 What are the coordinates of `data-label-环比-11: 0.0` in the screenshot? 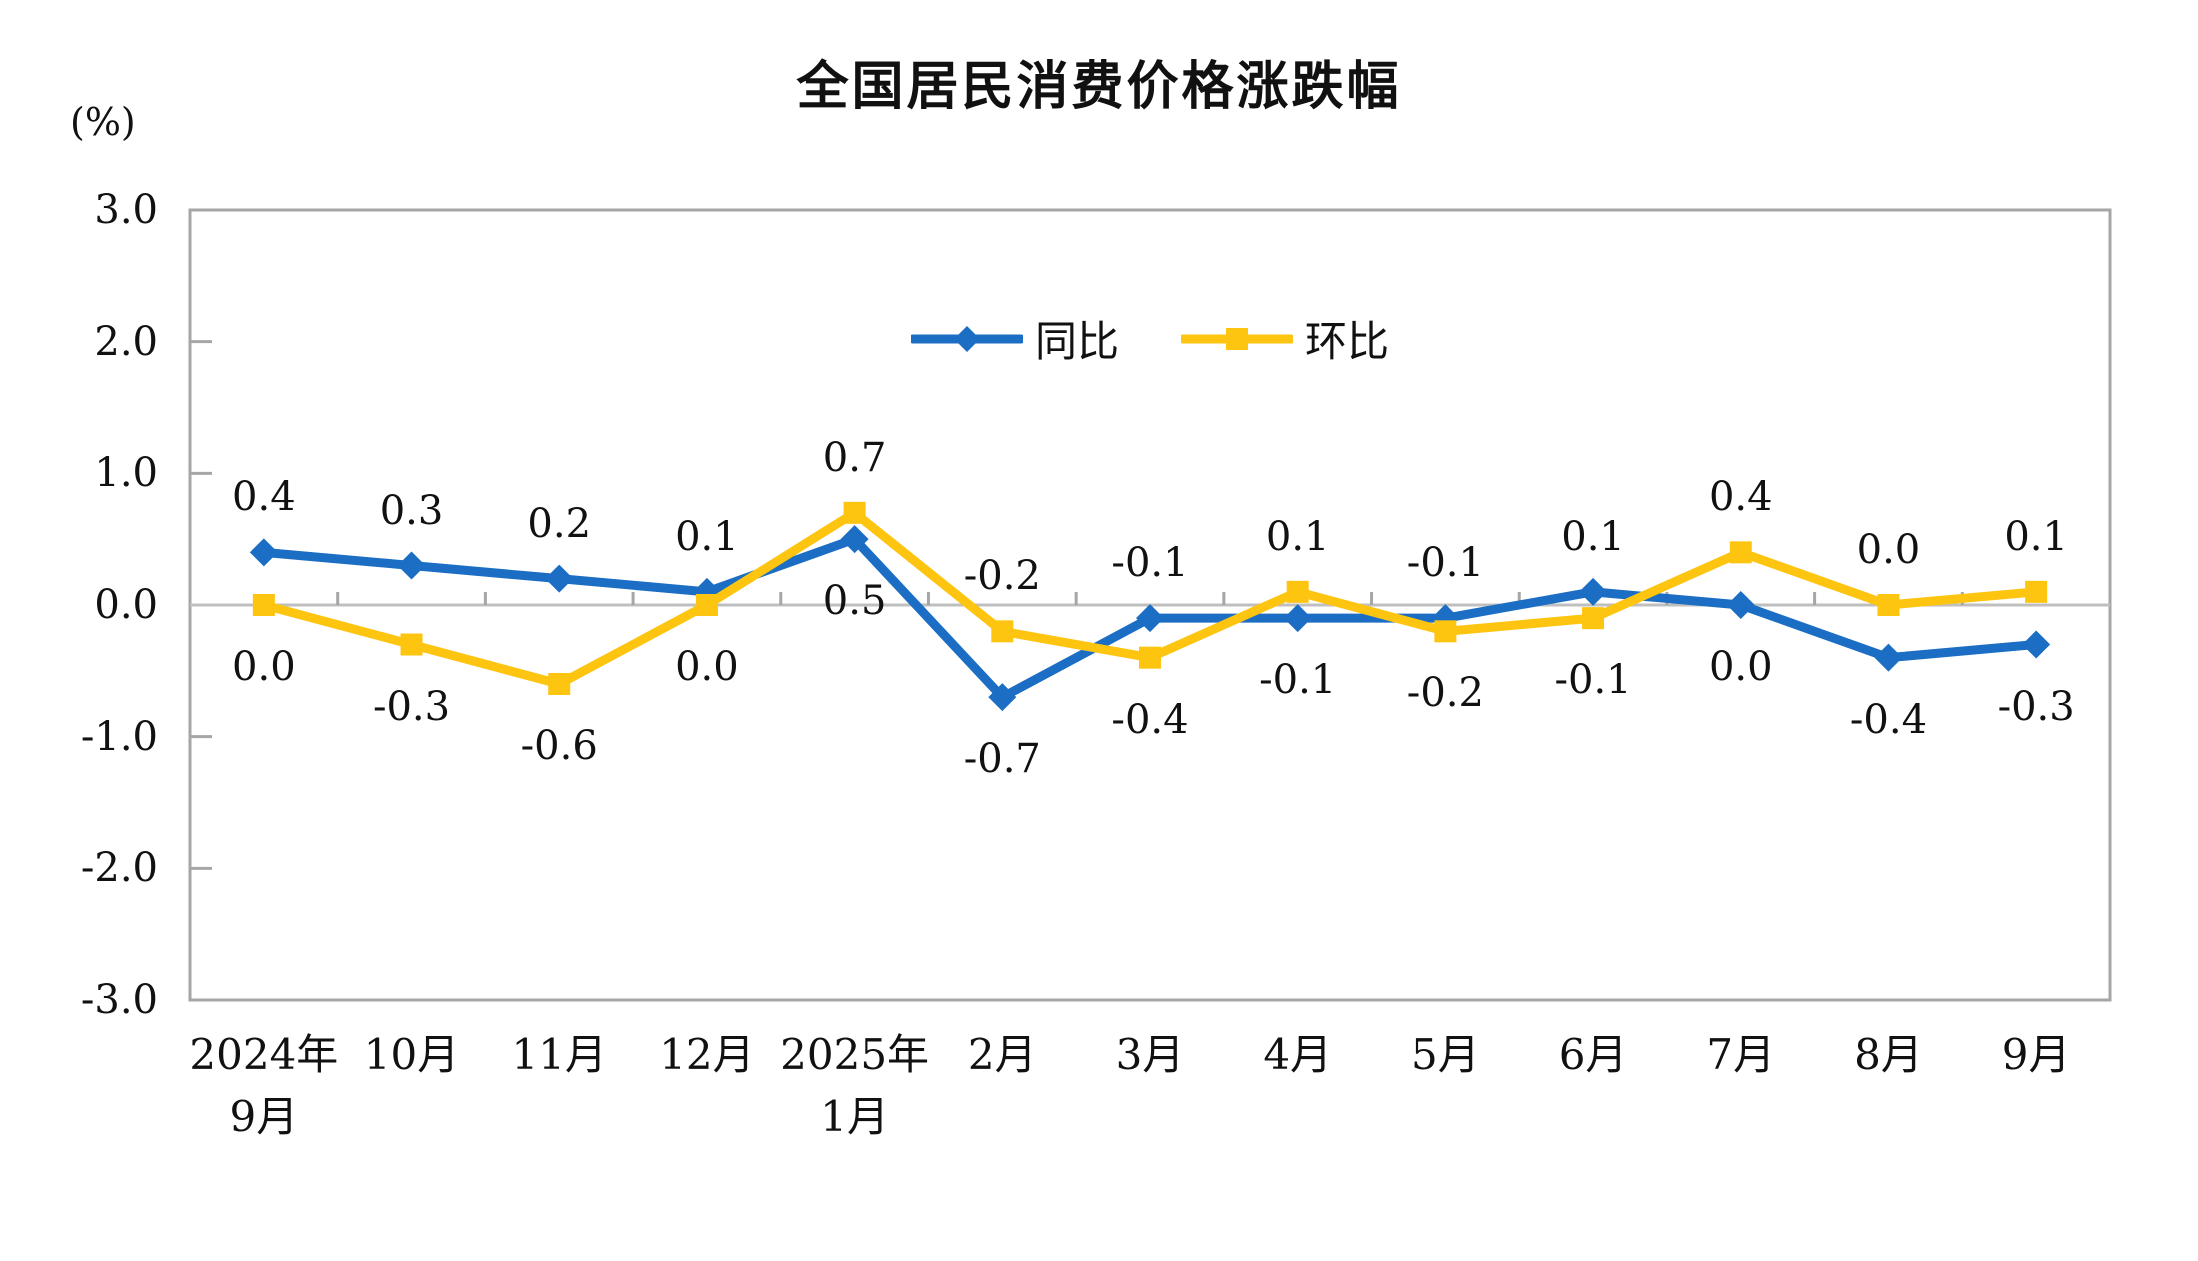 It's located at (1888, 550).